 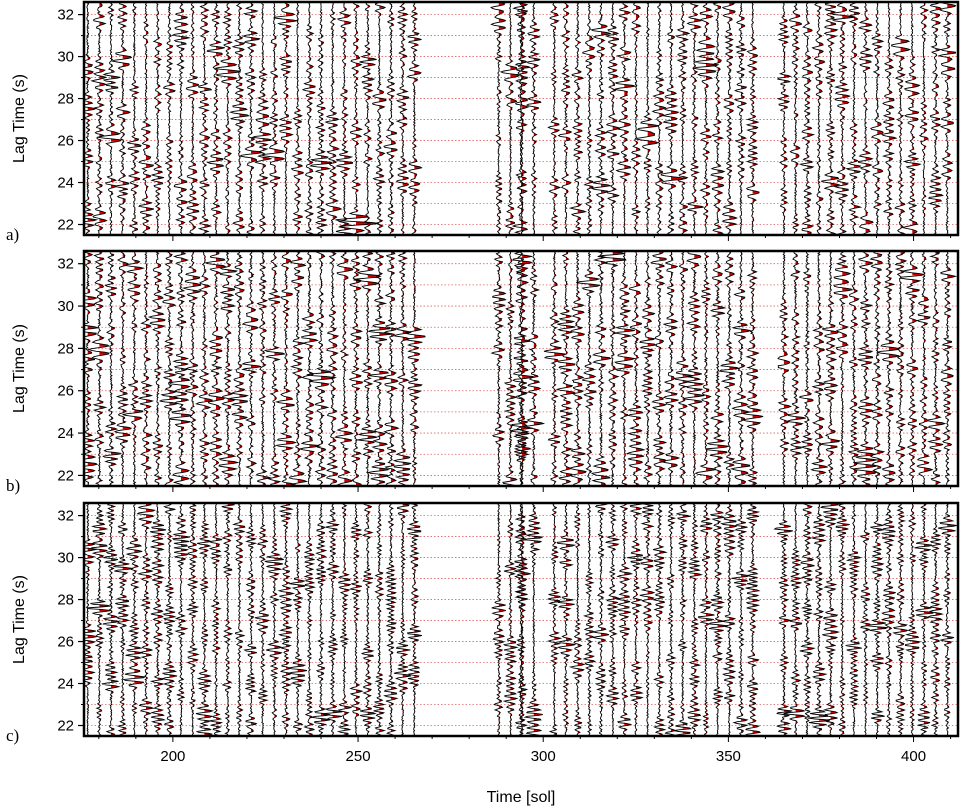 What do you see at coordinates (913, 756) in the screenshot?
I see `x-tick-label: 400` at bounding box center [913, 756].